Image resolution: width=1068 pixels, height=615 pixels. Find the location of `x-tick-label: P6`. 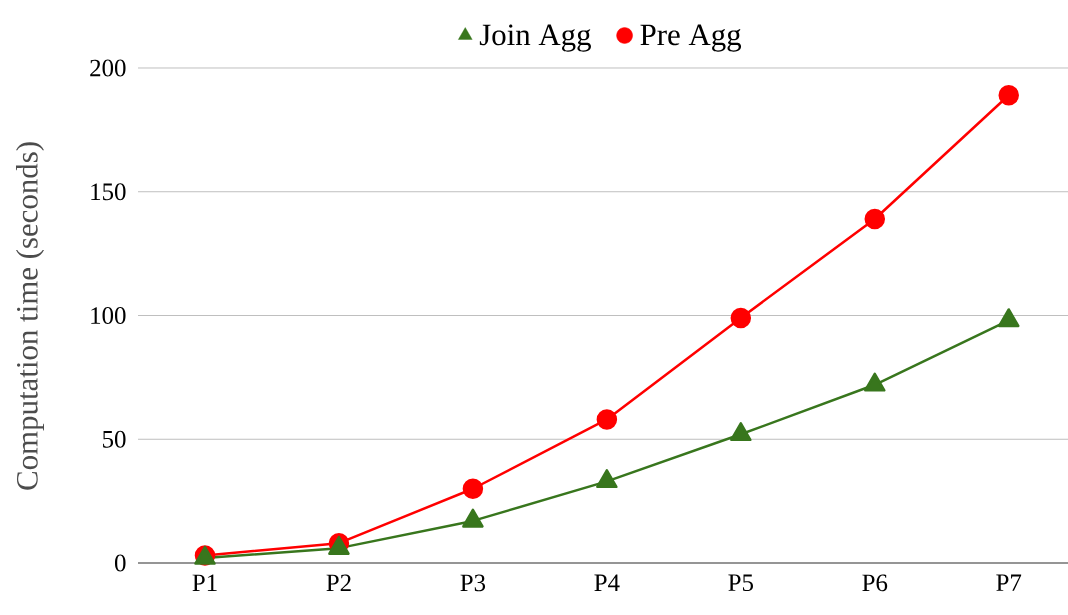

x-tick-label: P6 is located at coordinates (875, 583).